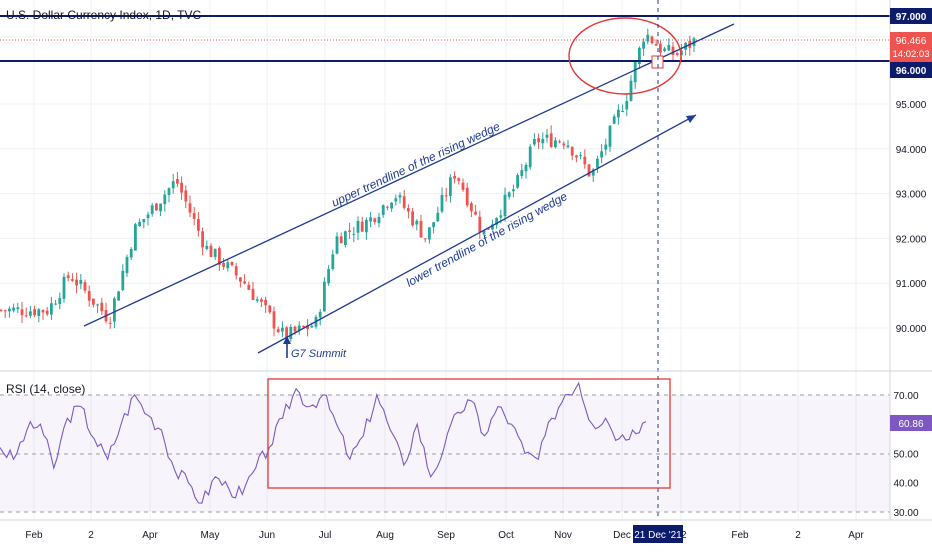  I want to click on time-tick-label: Aug, so click(385, 535).